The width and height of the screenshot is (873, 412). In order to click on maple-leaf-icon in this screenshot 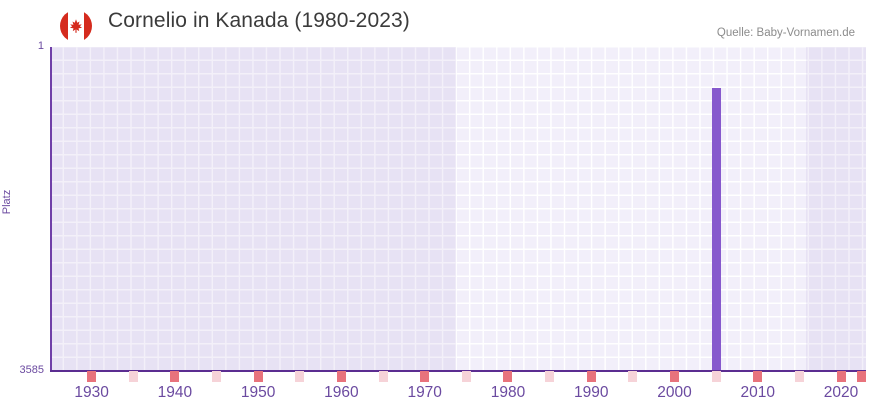, I will do `click(76, 26)`.